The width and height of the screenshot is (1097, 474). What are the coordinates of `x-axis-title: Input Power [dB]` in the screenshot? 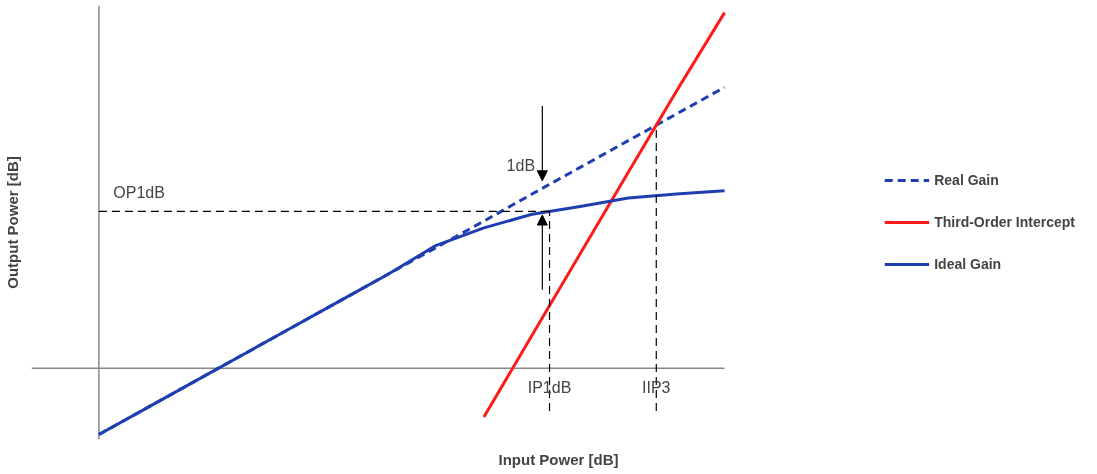 It's located at (558, 459).